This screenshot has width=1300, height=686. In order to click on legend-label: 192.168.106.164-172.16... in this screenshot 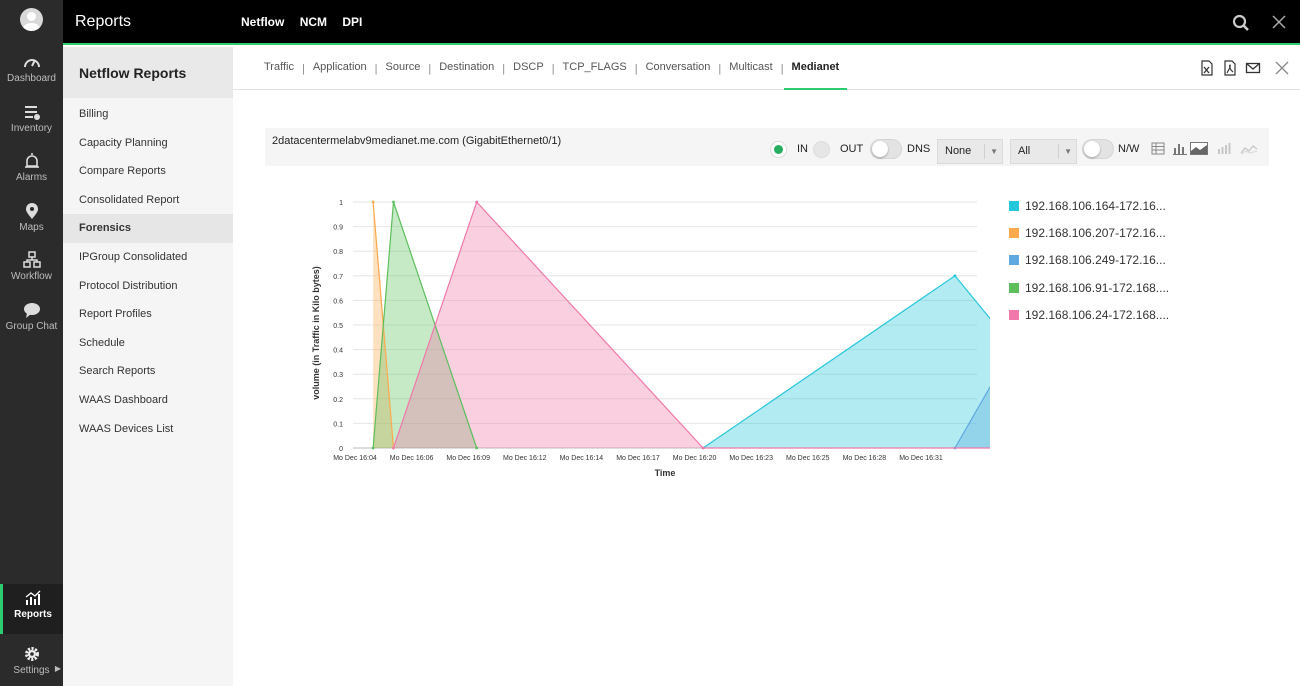, I will do `click(1095, 205)`.